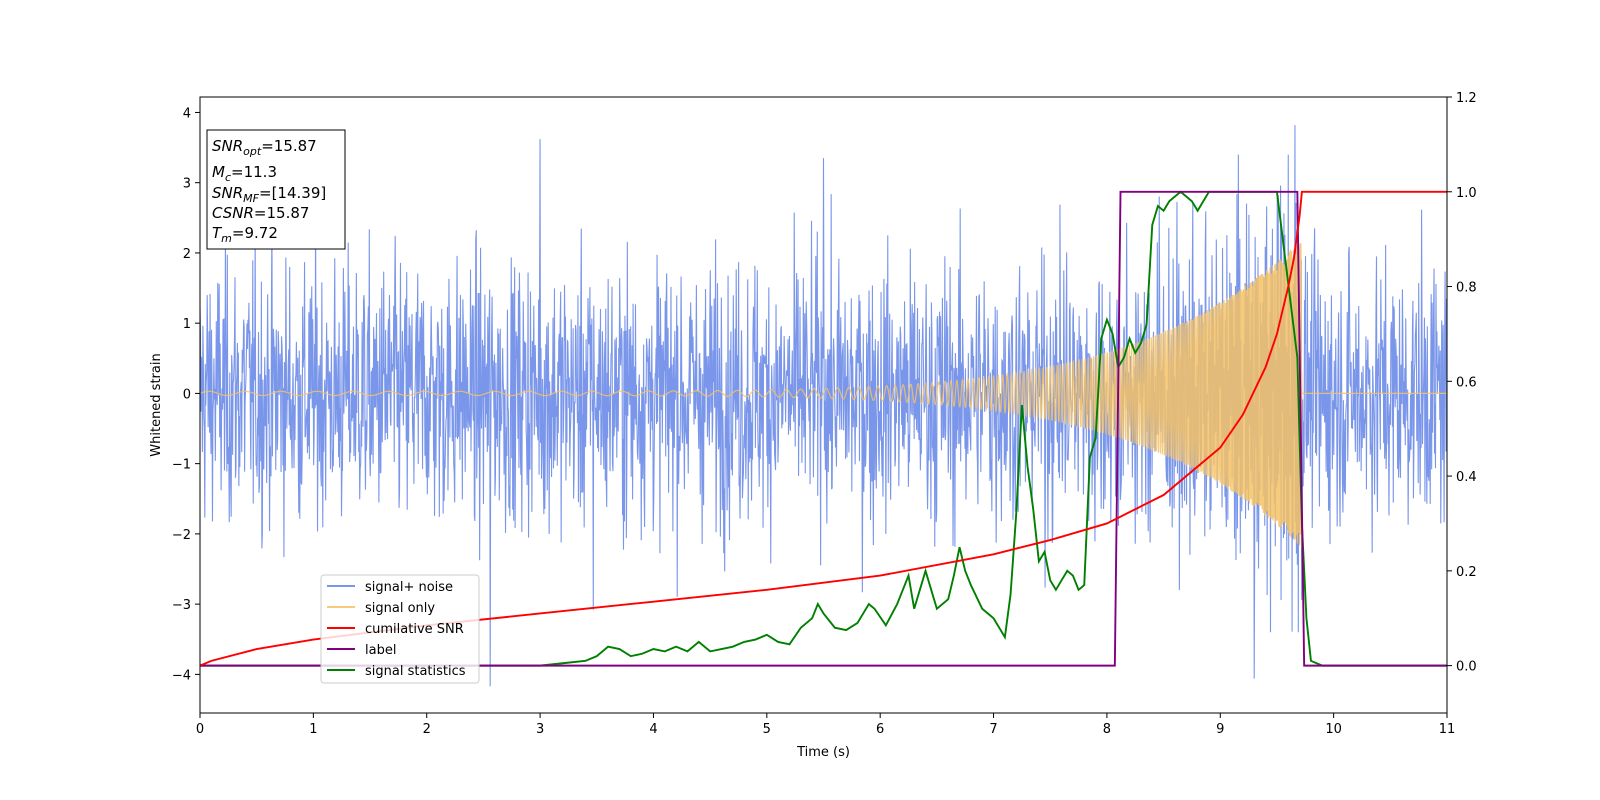 The width and height of the screenshot is (1600, 800). I want to click on x-tick-label: 2, so click(427, 729).